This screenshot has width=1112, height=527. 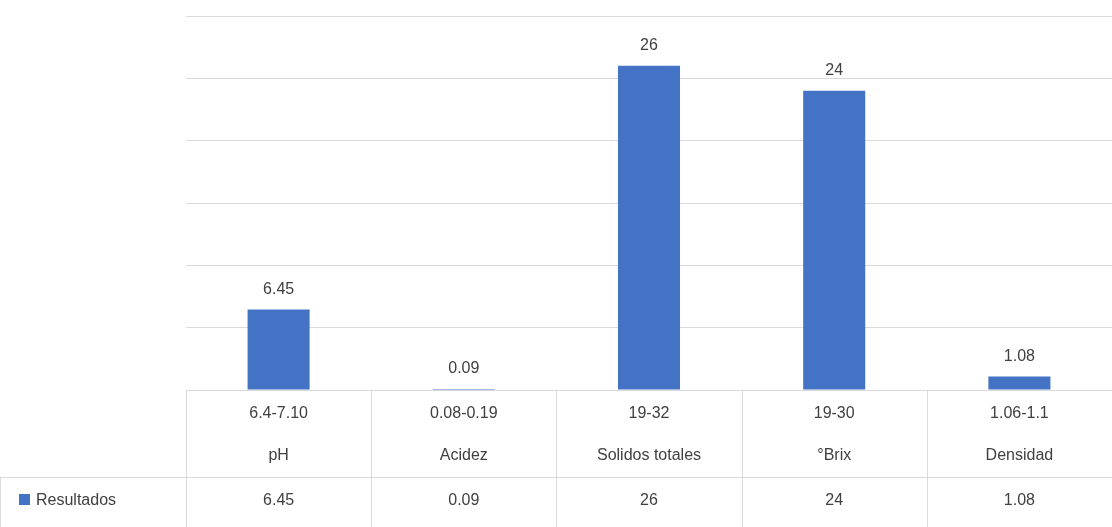 What do you see at coordinates (1019, 412) in the screenshot?
I see `text: 1.06-1.1` at bounding box center [1019, 412].